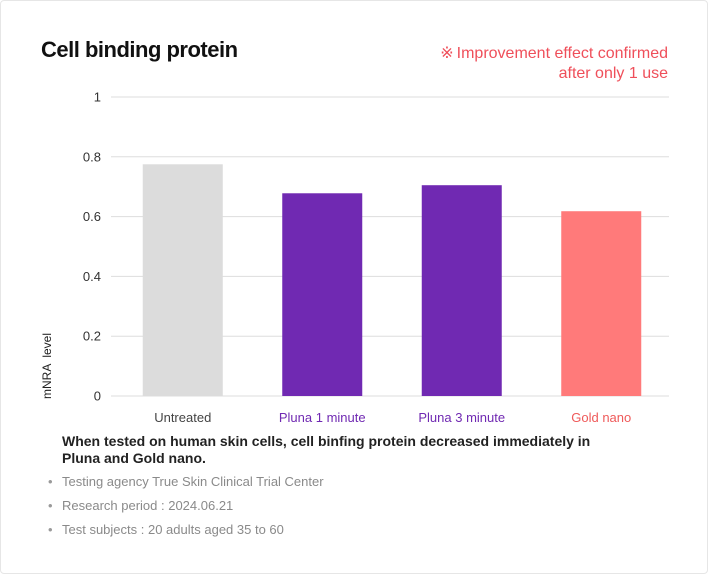  I want to click on bar-untreated, so click(182, 280).